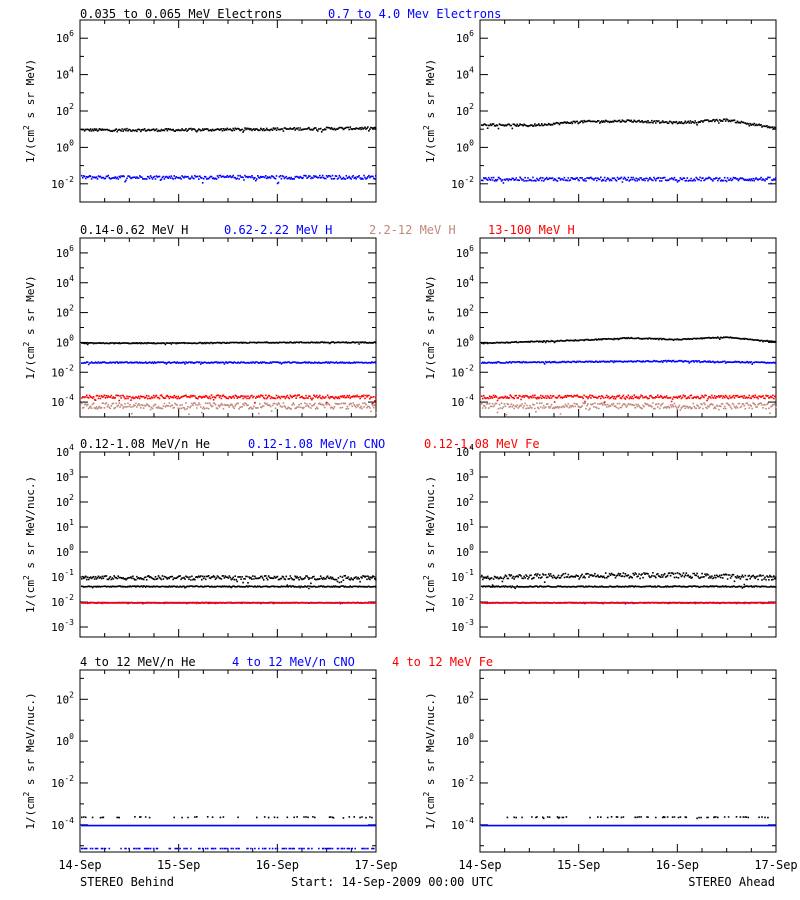  Describe the element at coordinates (181, 14) in the screenshot. I see `legend-row1-item1: 0.035 to 0.065 MeV Electrons` at that location.